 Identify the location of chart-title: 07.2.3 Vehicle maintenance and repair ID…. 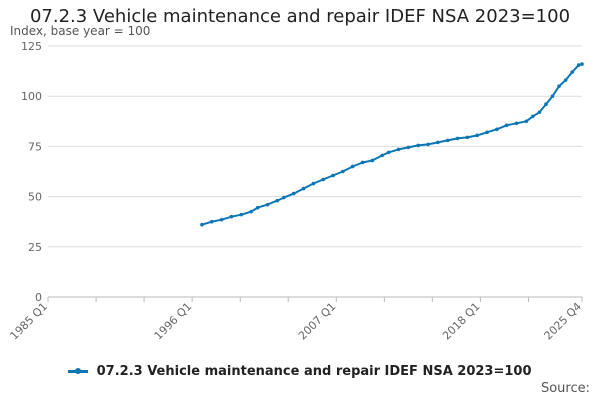
(300, 16).